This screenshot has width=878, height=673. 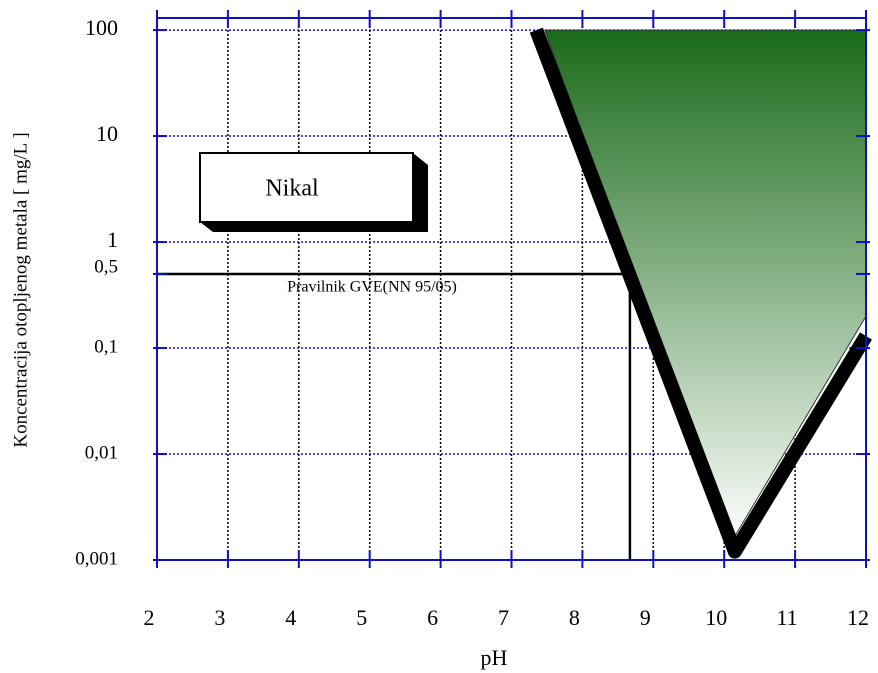 I want to click on x-tick-label: 10, so click(x=716, y=617).